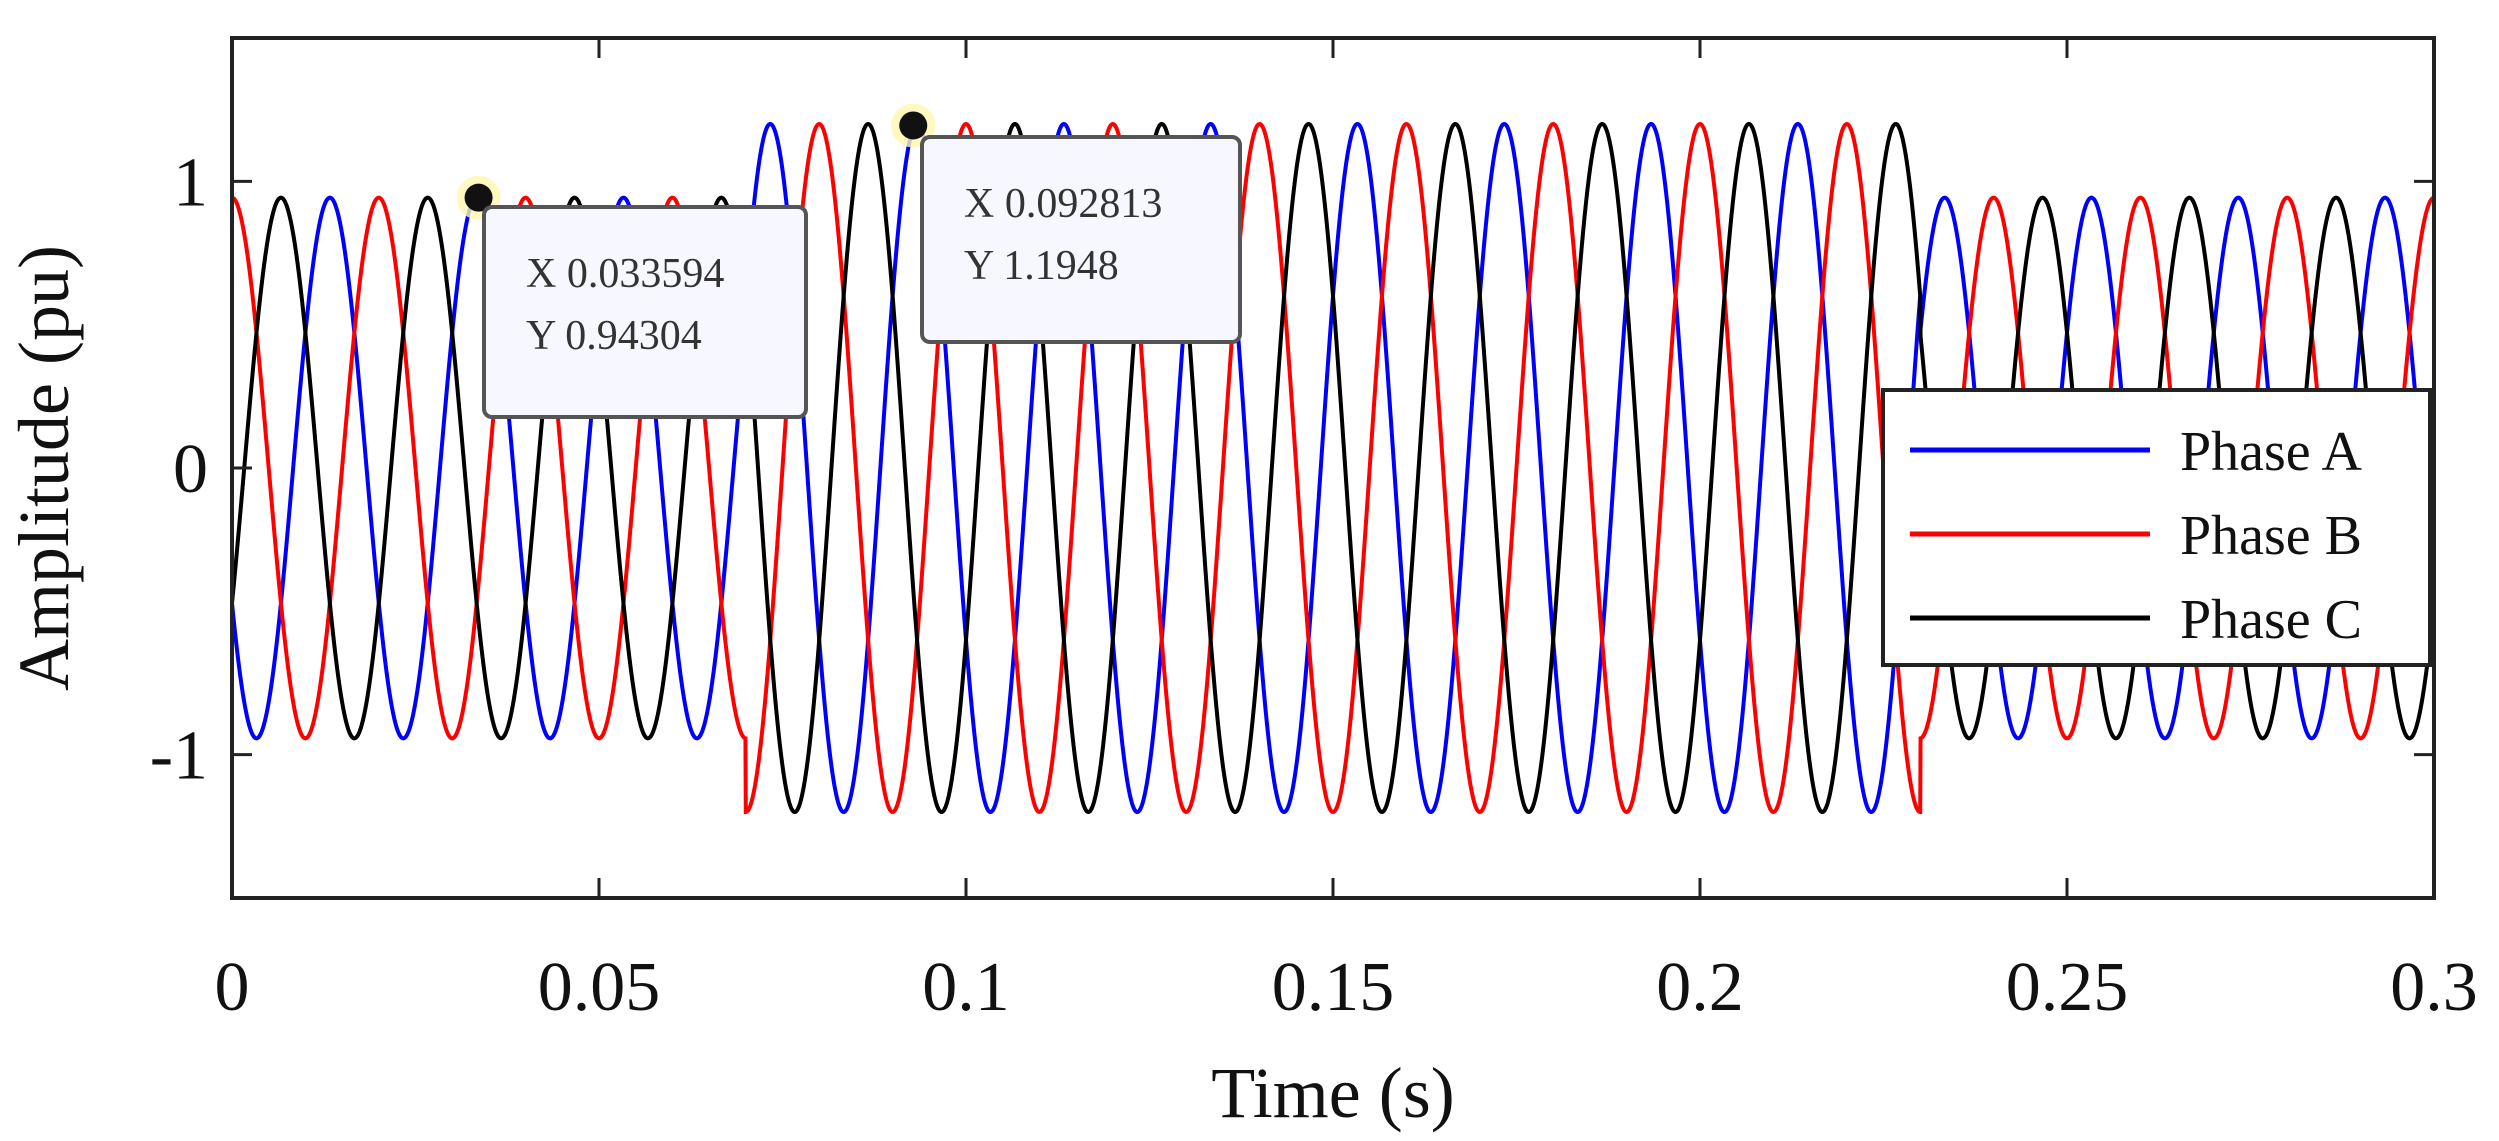  What do you see at coordinates (1333, 987) in the screenshot?
I see `x-tick-label: 0.15` at bounding box center [1333, 987].